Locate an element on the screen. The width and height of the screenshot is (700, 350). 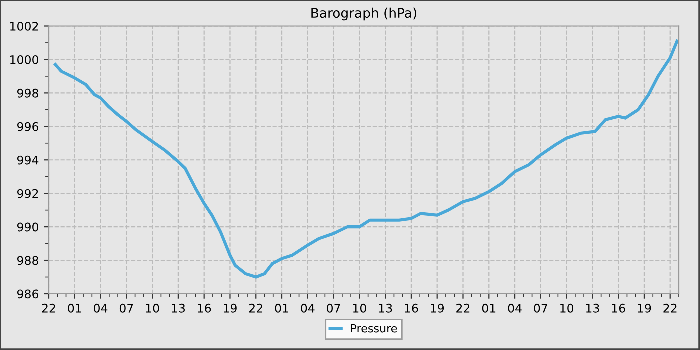
y-tick-label: 996 is located at coordinates (28, 127).